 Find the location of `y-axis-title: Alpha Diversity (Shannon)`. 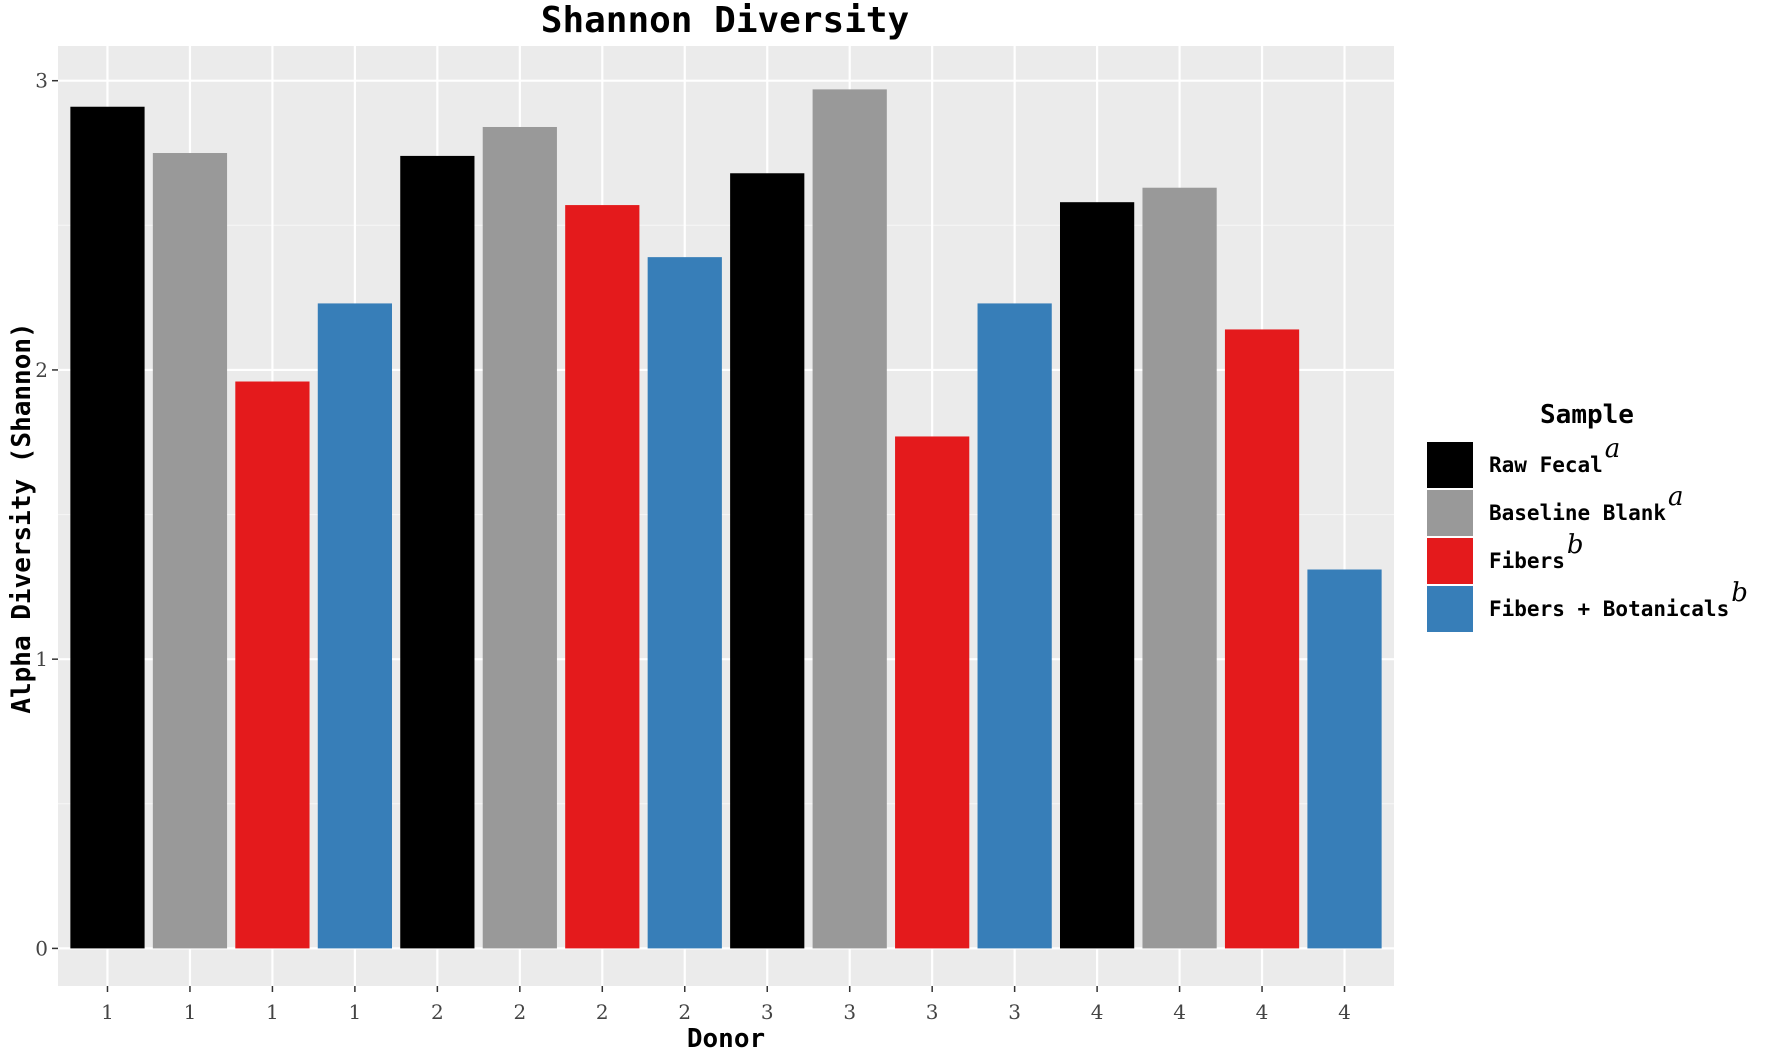

y-axis-title: Alpha Diversity (Shannon) is located at coordinates (22, 517).